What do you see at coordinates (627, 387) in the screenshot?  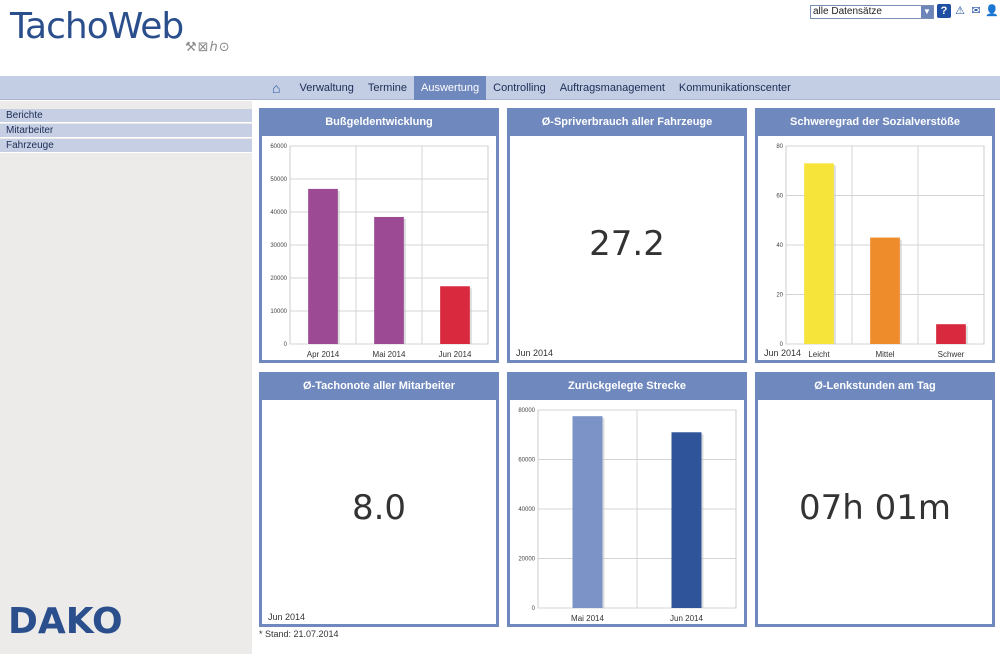 I see `panel-title: Zurückgelegte Strecke` at bounding box center [627, 387].